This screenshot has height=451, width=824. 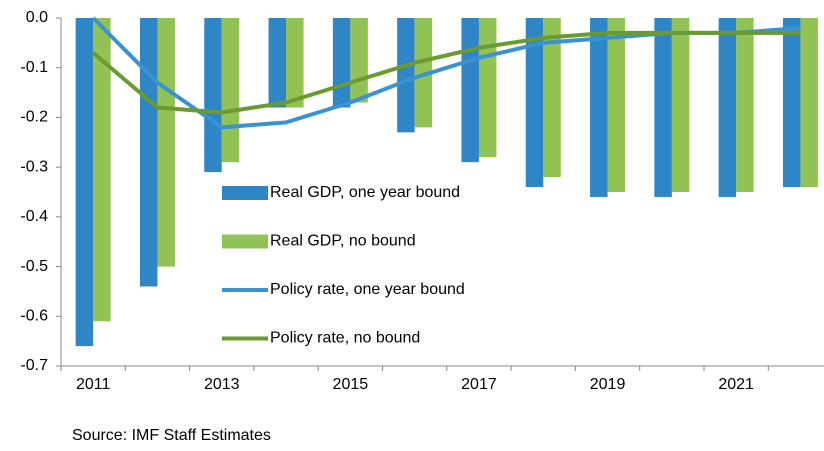 What do you see at coordinates (37, 17) in the screenshot?
I see `y-tick-label: 0.0` at bounding box center [37, 17].